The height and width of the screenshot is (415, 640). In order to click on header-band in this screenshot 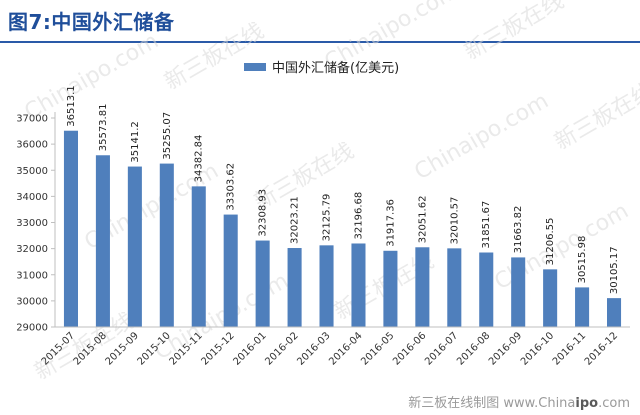, I will do `click(320, 21)`.